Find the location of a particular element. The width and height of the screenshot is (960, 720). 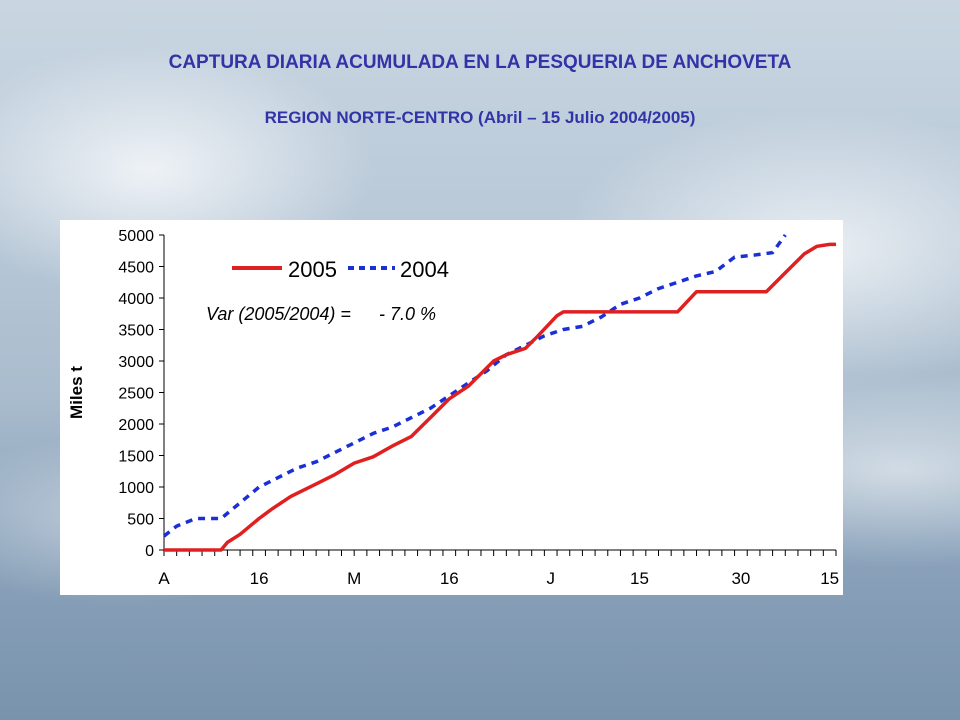

variation-label: Var (2005/2004) = is located at coordinates (278, 314).